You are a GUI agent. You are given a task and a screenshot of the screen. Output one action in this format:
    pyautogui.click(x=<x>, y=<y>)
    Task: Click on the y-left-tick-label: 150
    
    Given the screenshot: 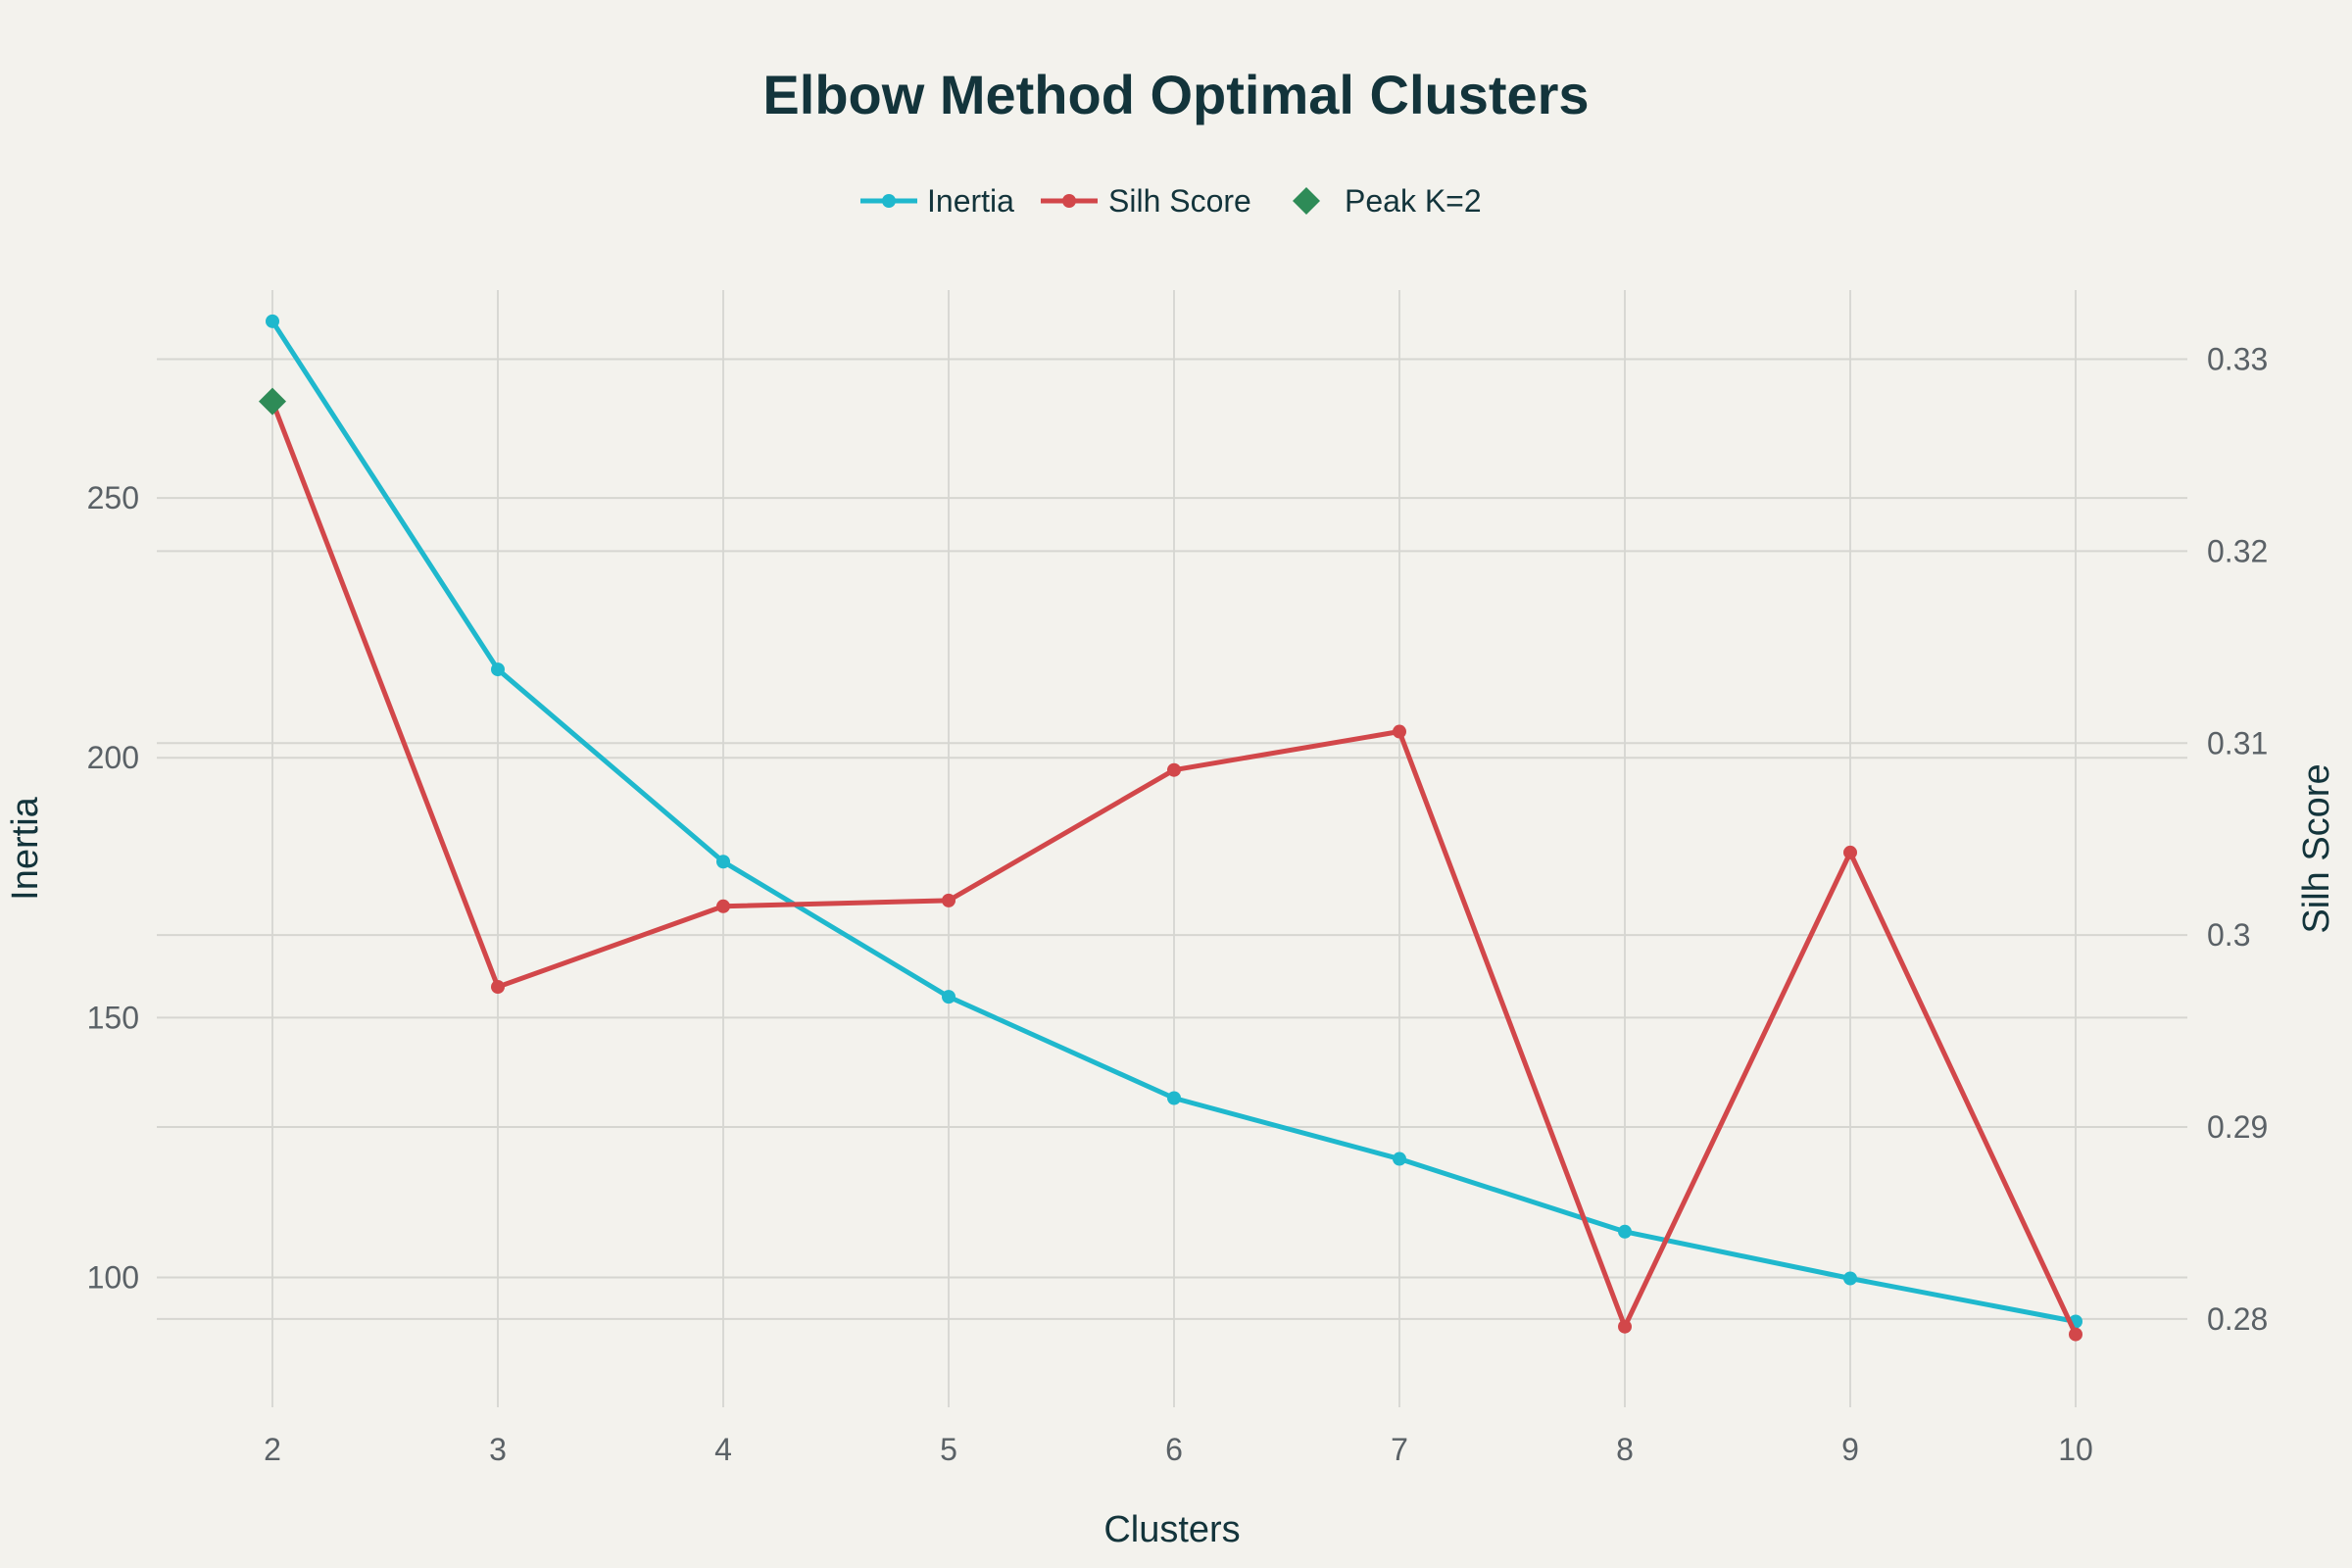 What is the action you would take?
    pyautogui.click(x=113, y=1017)
    